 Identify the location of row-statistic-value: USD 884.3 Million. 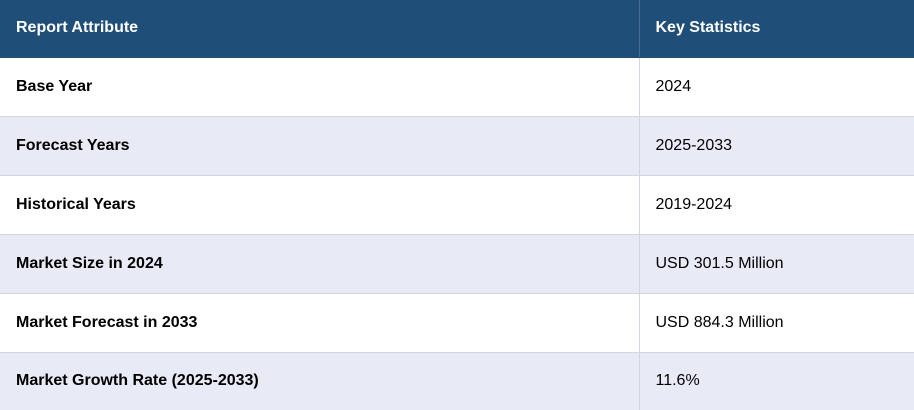
(776, 323).